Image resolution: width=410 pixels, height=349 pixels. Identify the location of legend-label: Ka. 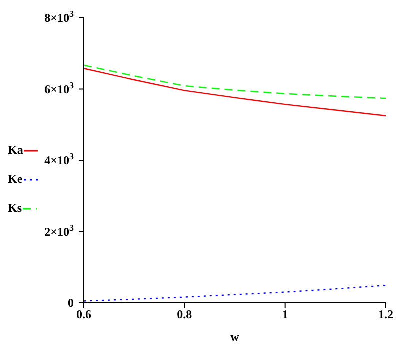
(16, 150).